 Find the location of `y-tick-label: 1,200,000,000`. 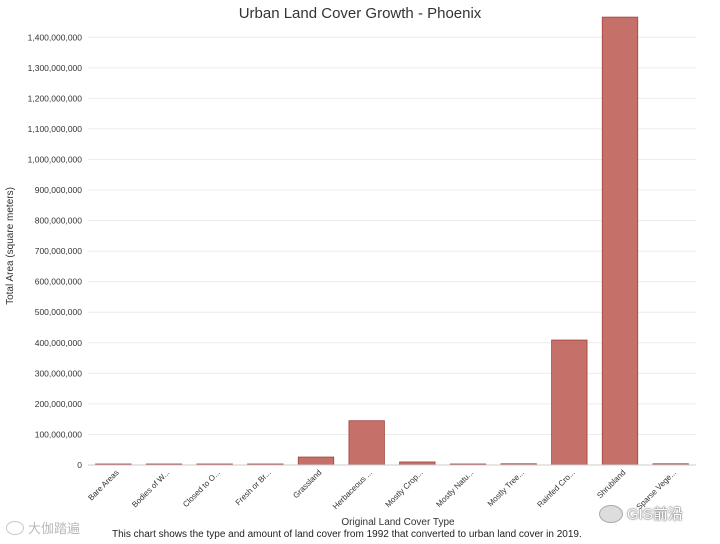

y-tick-label: 1,200,000,000 is located at coordinates (55, 98).